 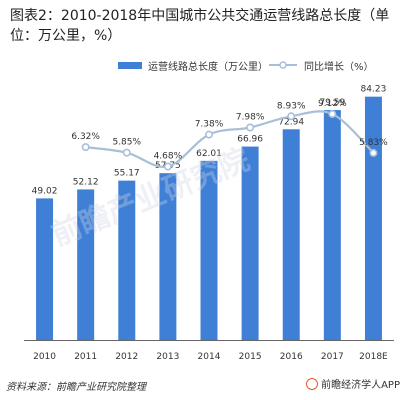 I want to click on growth-point-2016, so click(x=291, y=116).